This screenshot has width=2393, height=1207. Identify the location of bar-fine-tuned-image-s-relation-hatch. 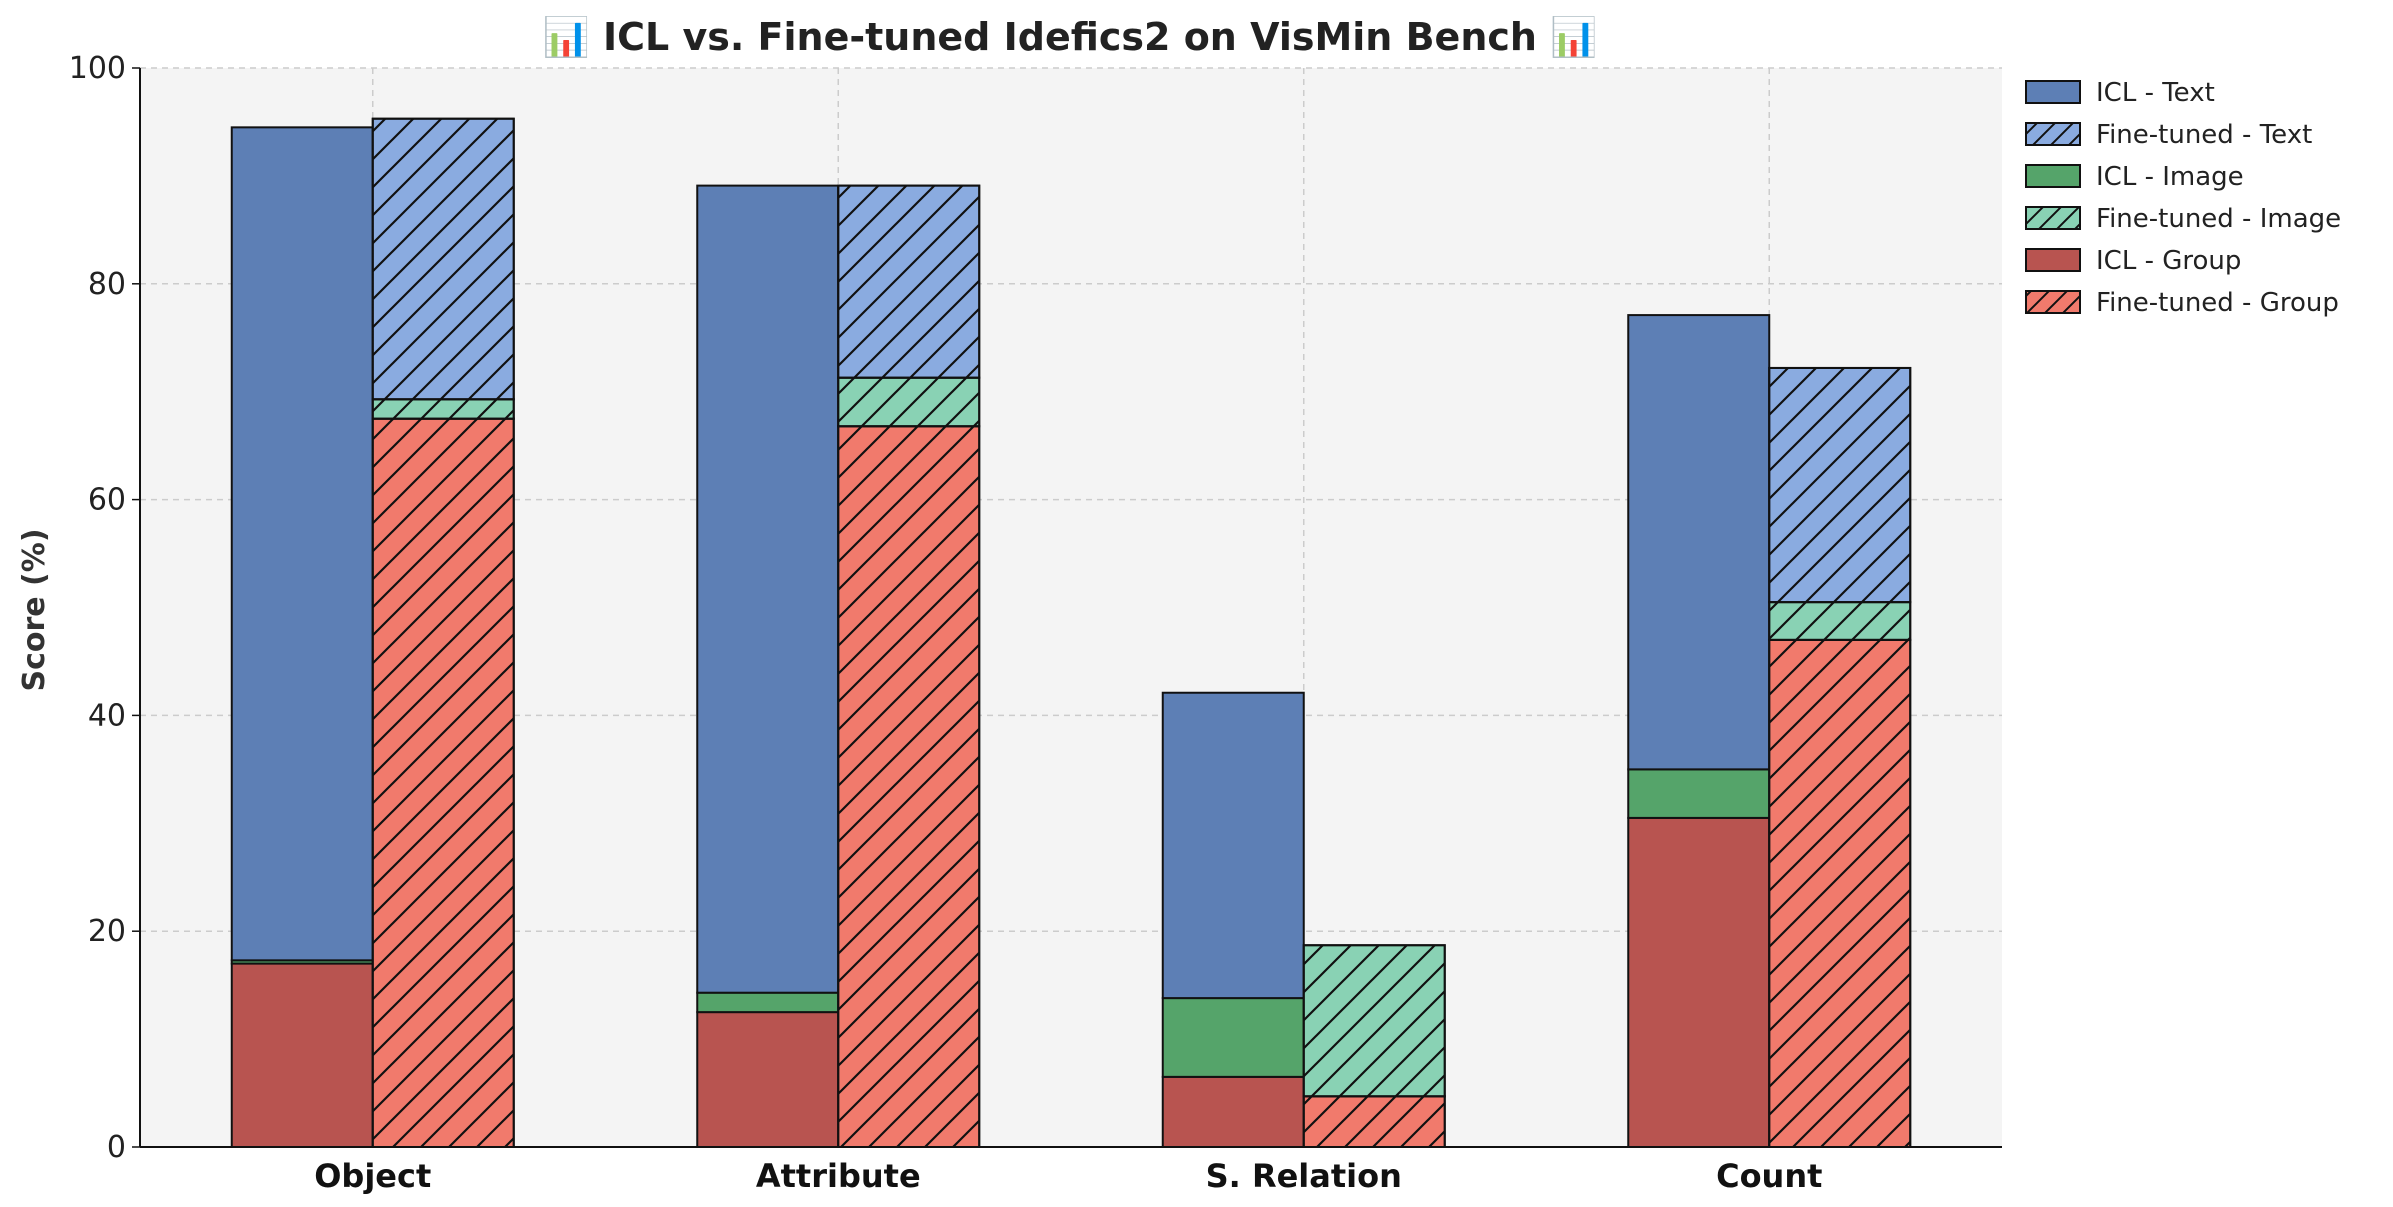
(1374, 1021).